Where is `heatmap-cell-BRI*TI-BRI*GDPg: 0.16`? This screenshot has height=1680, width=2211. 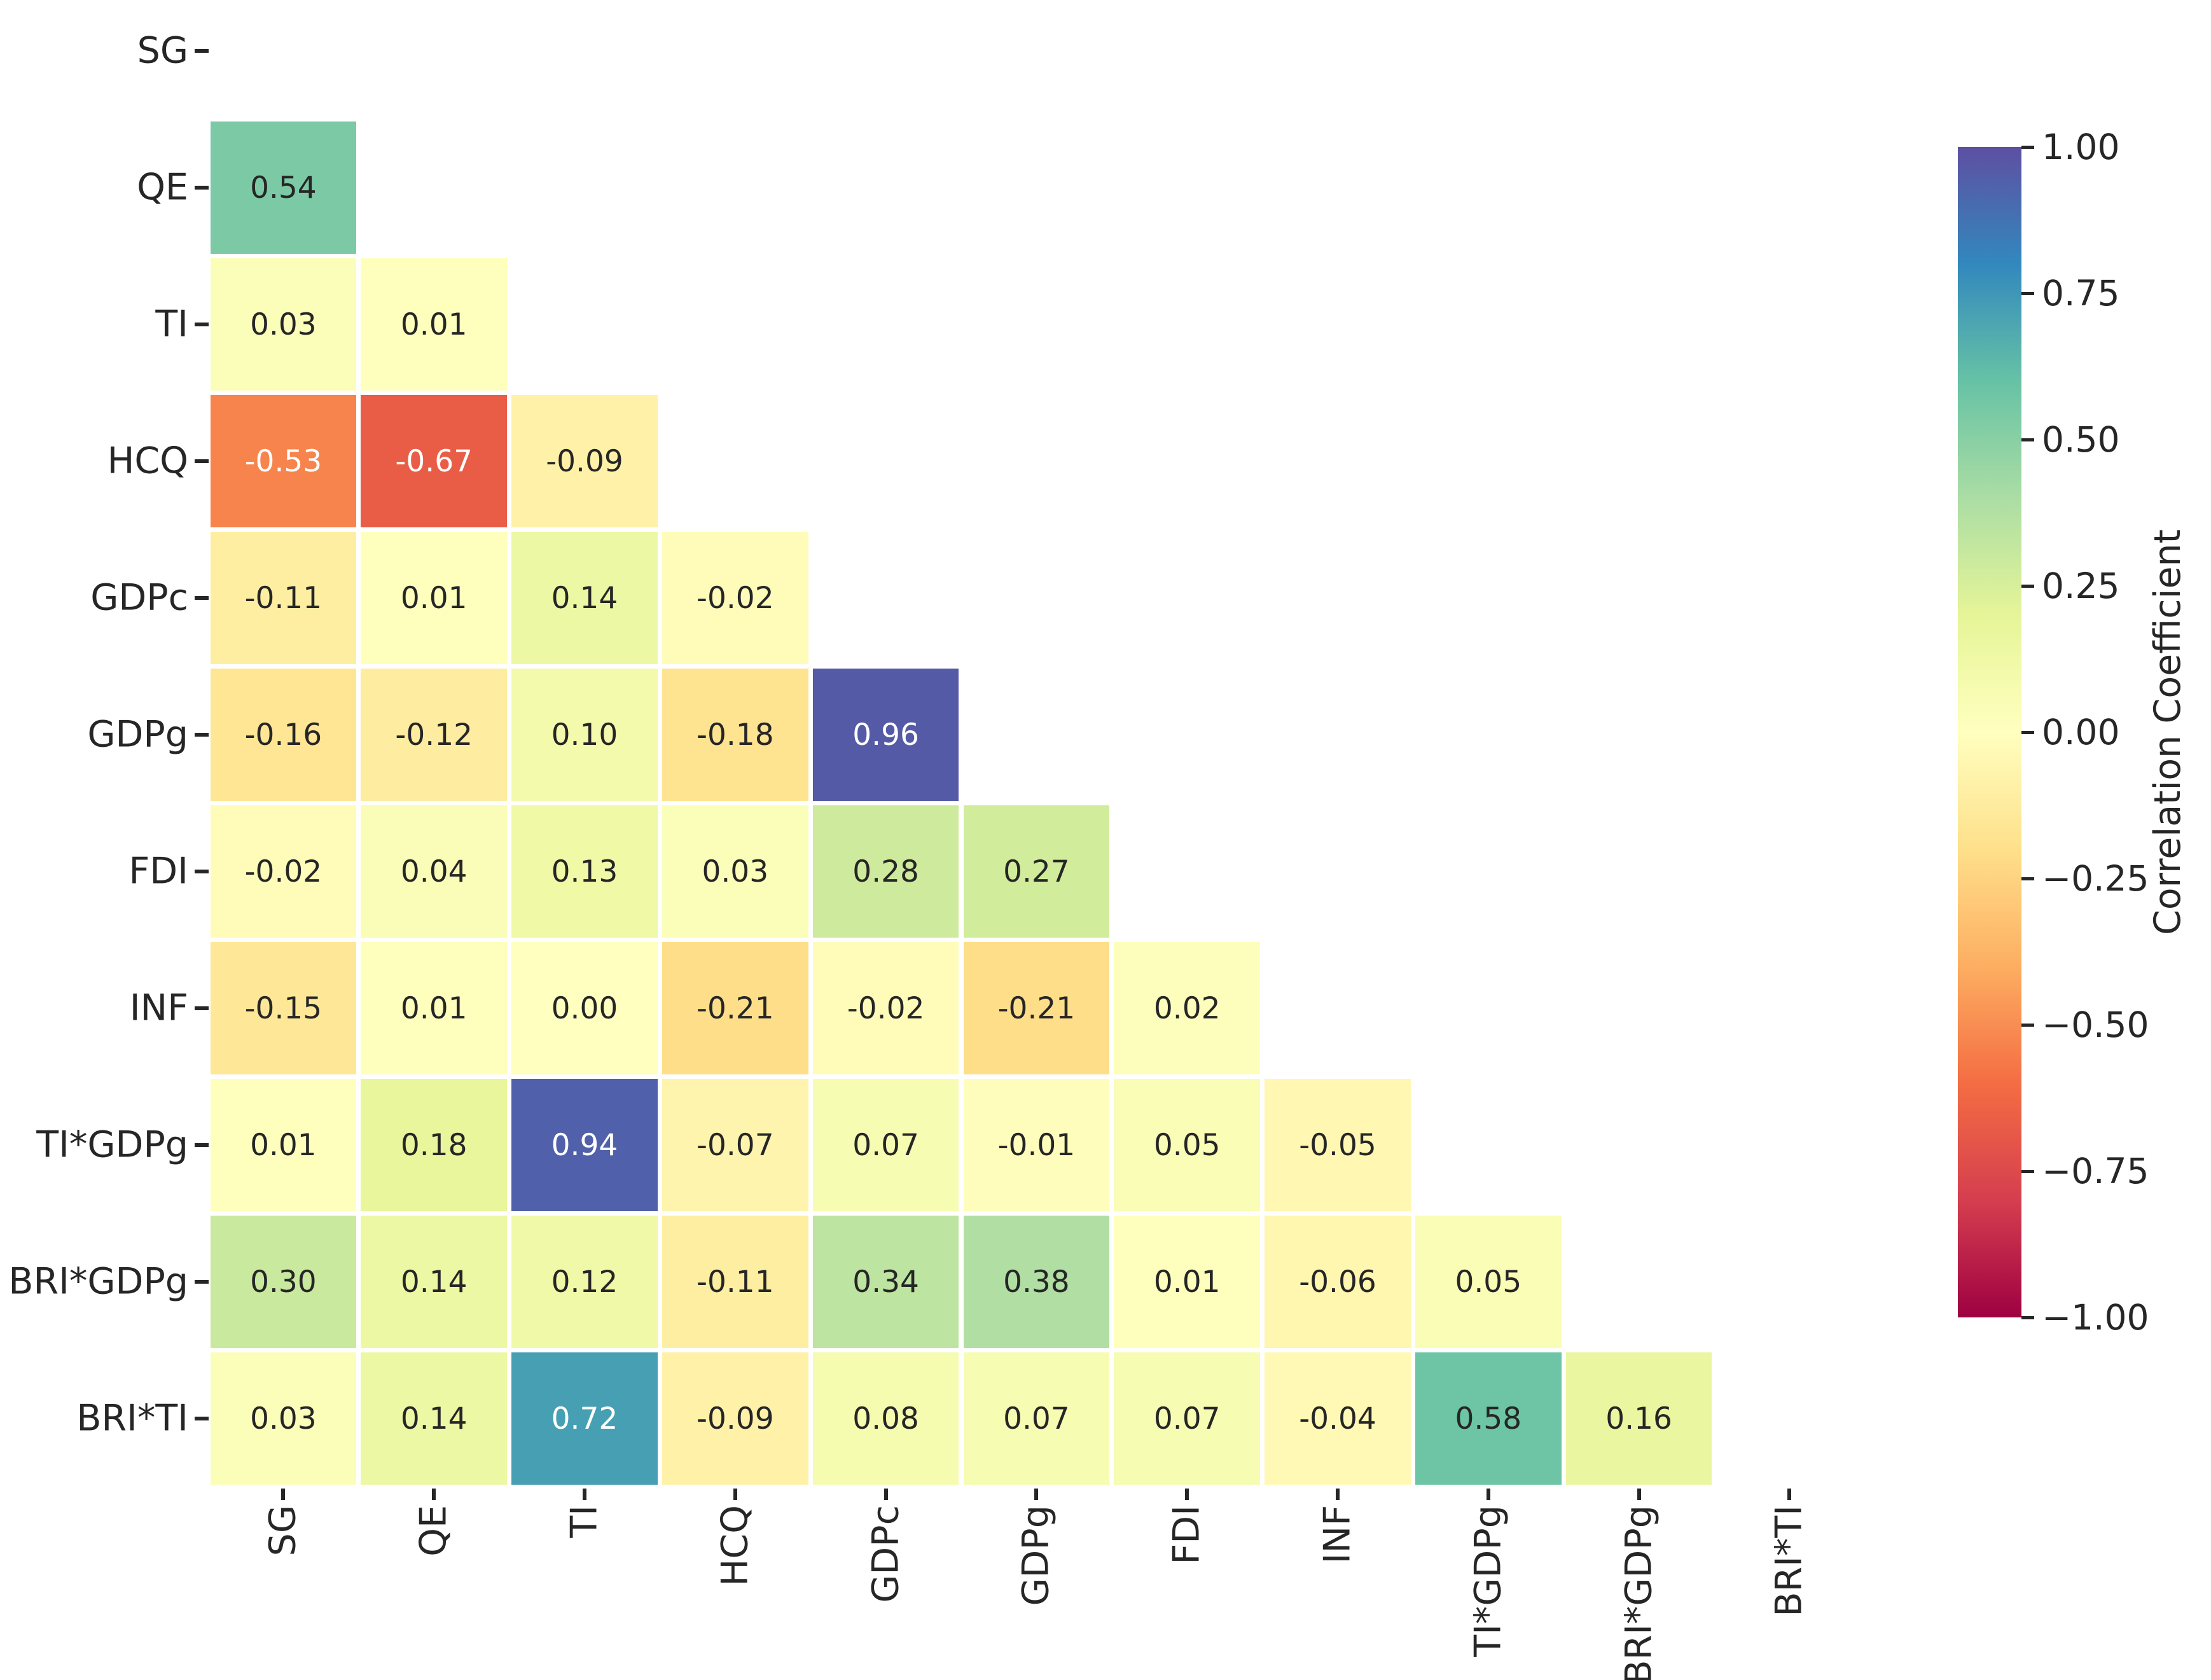 heatmap-cell-BRI*TI-BRI*GDPg: 0.16 is located at coordinates (1638, 1418).